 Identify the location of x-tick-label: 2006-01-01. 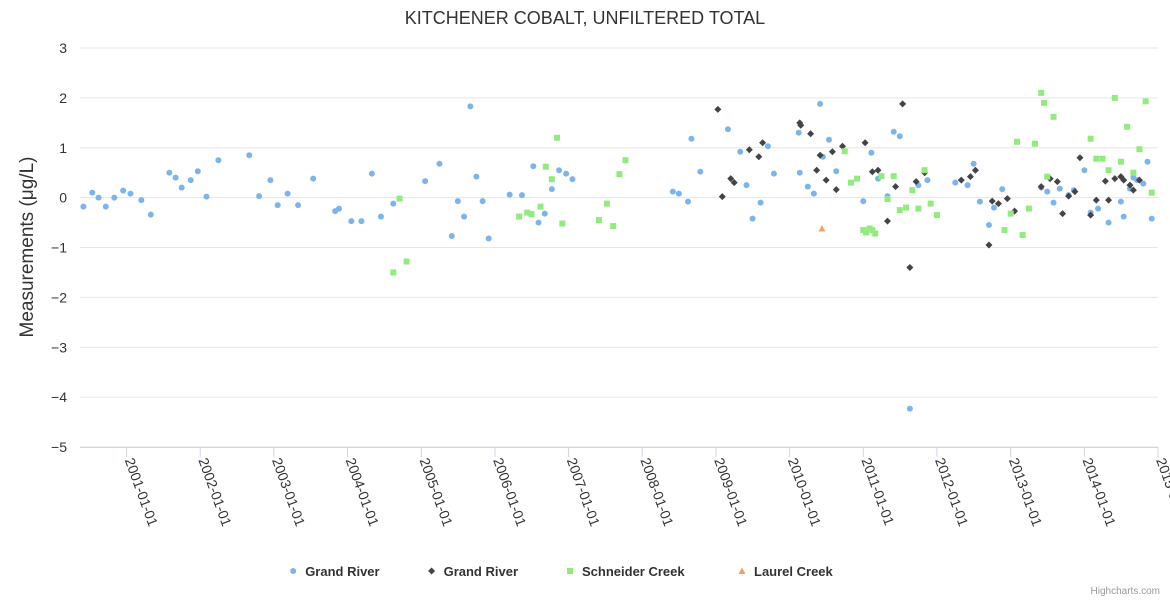
(510, 492).